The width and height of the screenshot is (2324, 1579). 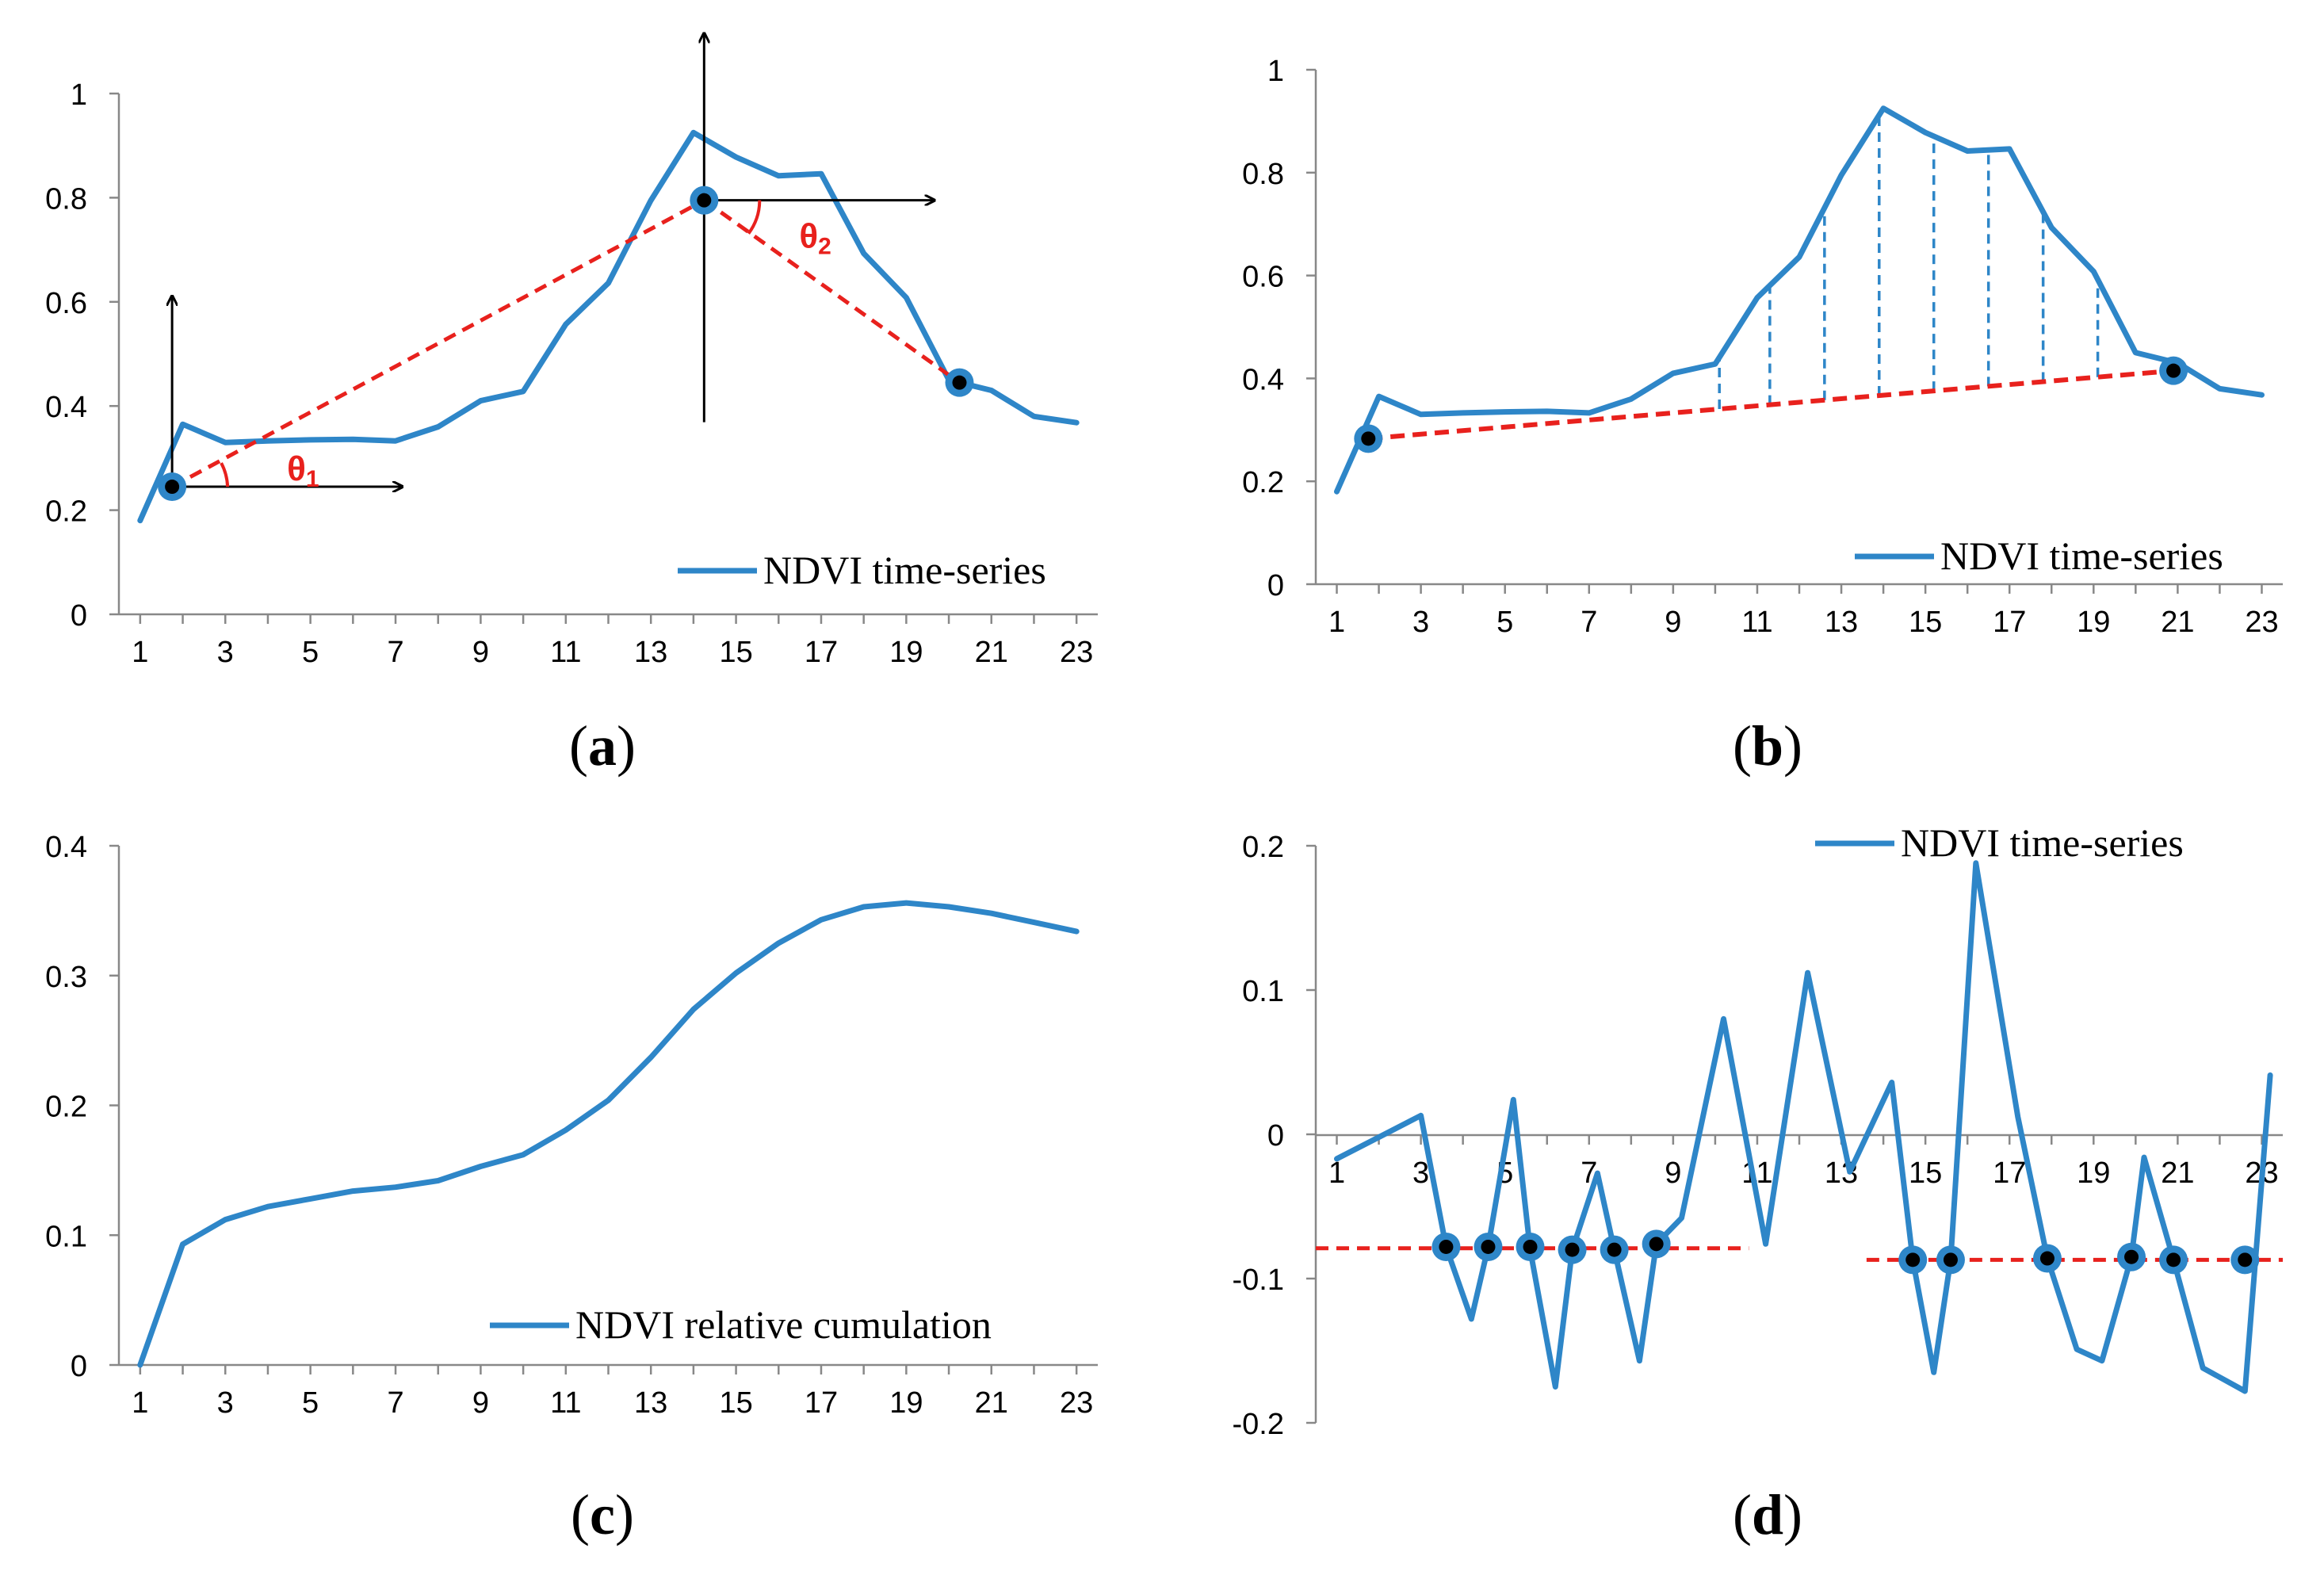 I want to click on panel-b-x-tick-label: 17, so click(x=2009, y=622).